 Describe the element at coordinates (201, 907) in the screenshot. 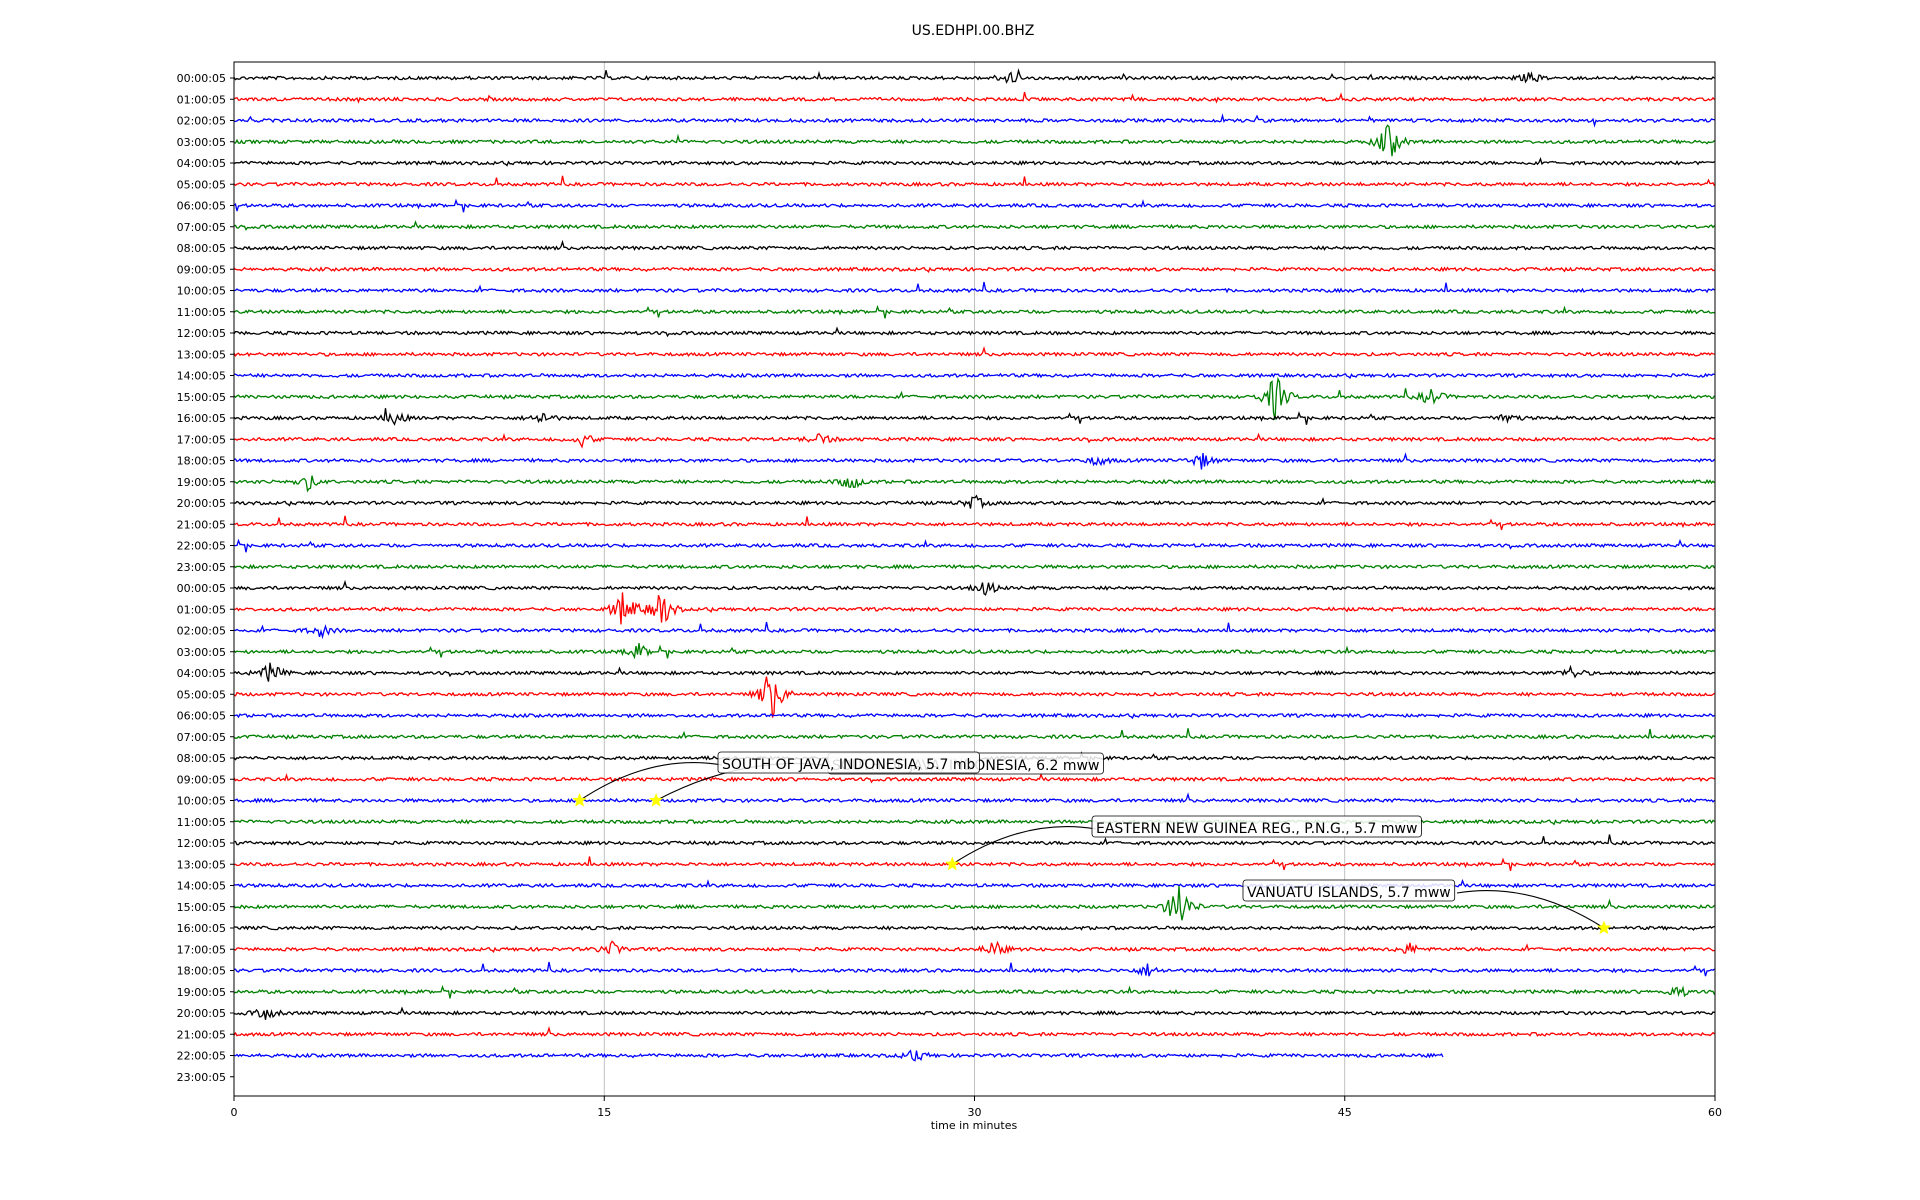

I see `row-time-label: 15:00:05` at that location.